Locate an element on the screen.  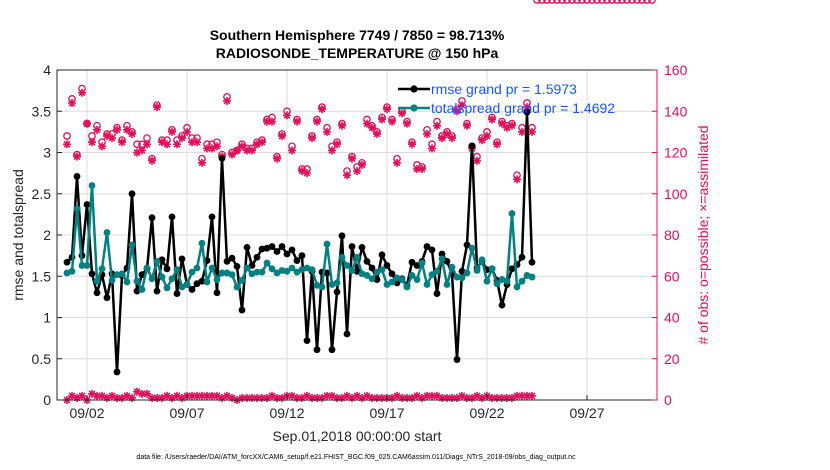
y-left-tick-label: 0.5 is located at coordinates (42, 359).